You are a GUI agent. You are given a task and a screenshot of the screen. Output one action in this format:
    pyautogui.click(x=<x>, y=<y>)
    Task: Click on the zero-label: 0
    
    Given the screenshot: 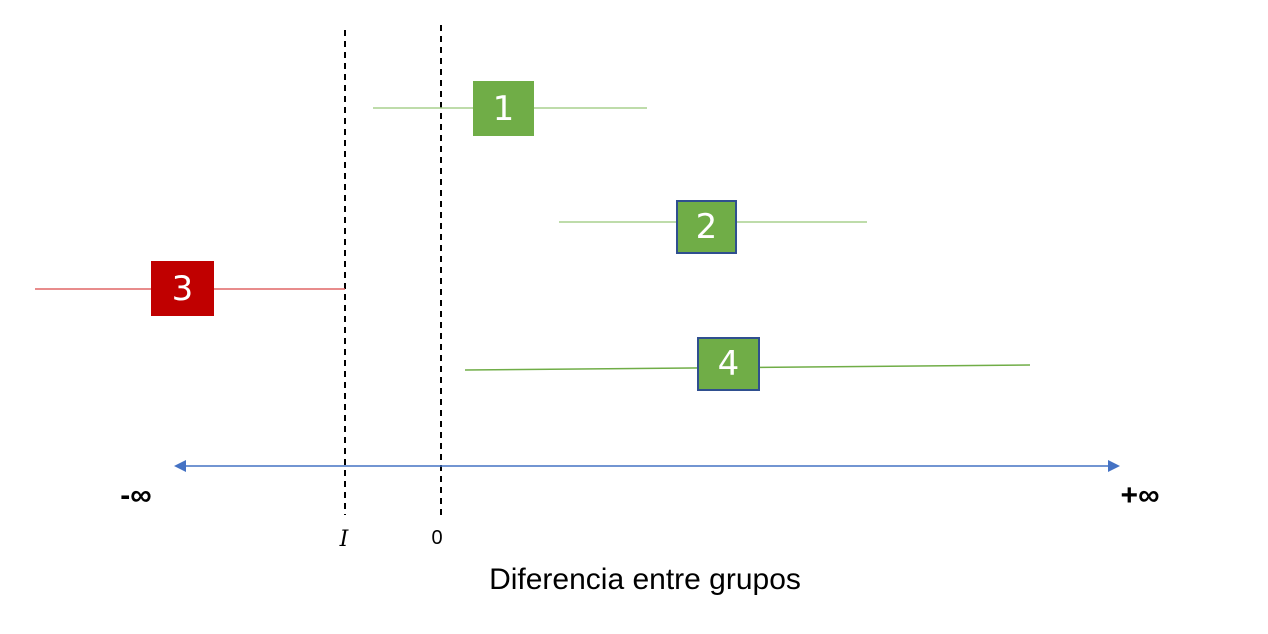 What is the action you would take?
    pyautogui.click(x=436, y=538)
    